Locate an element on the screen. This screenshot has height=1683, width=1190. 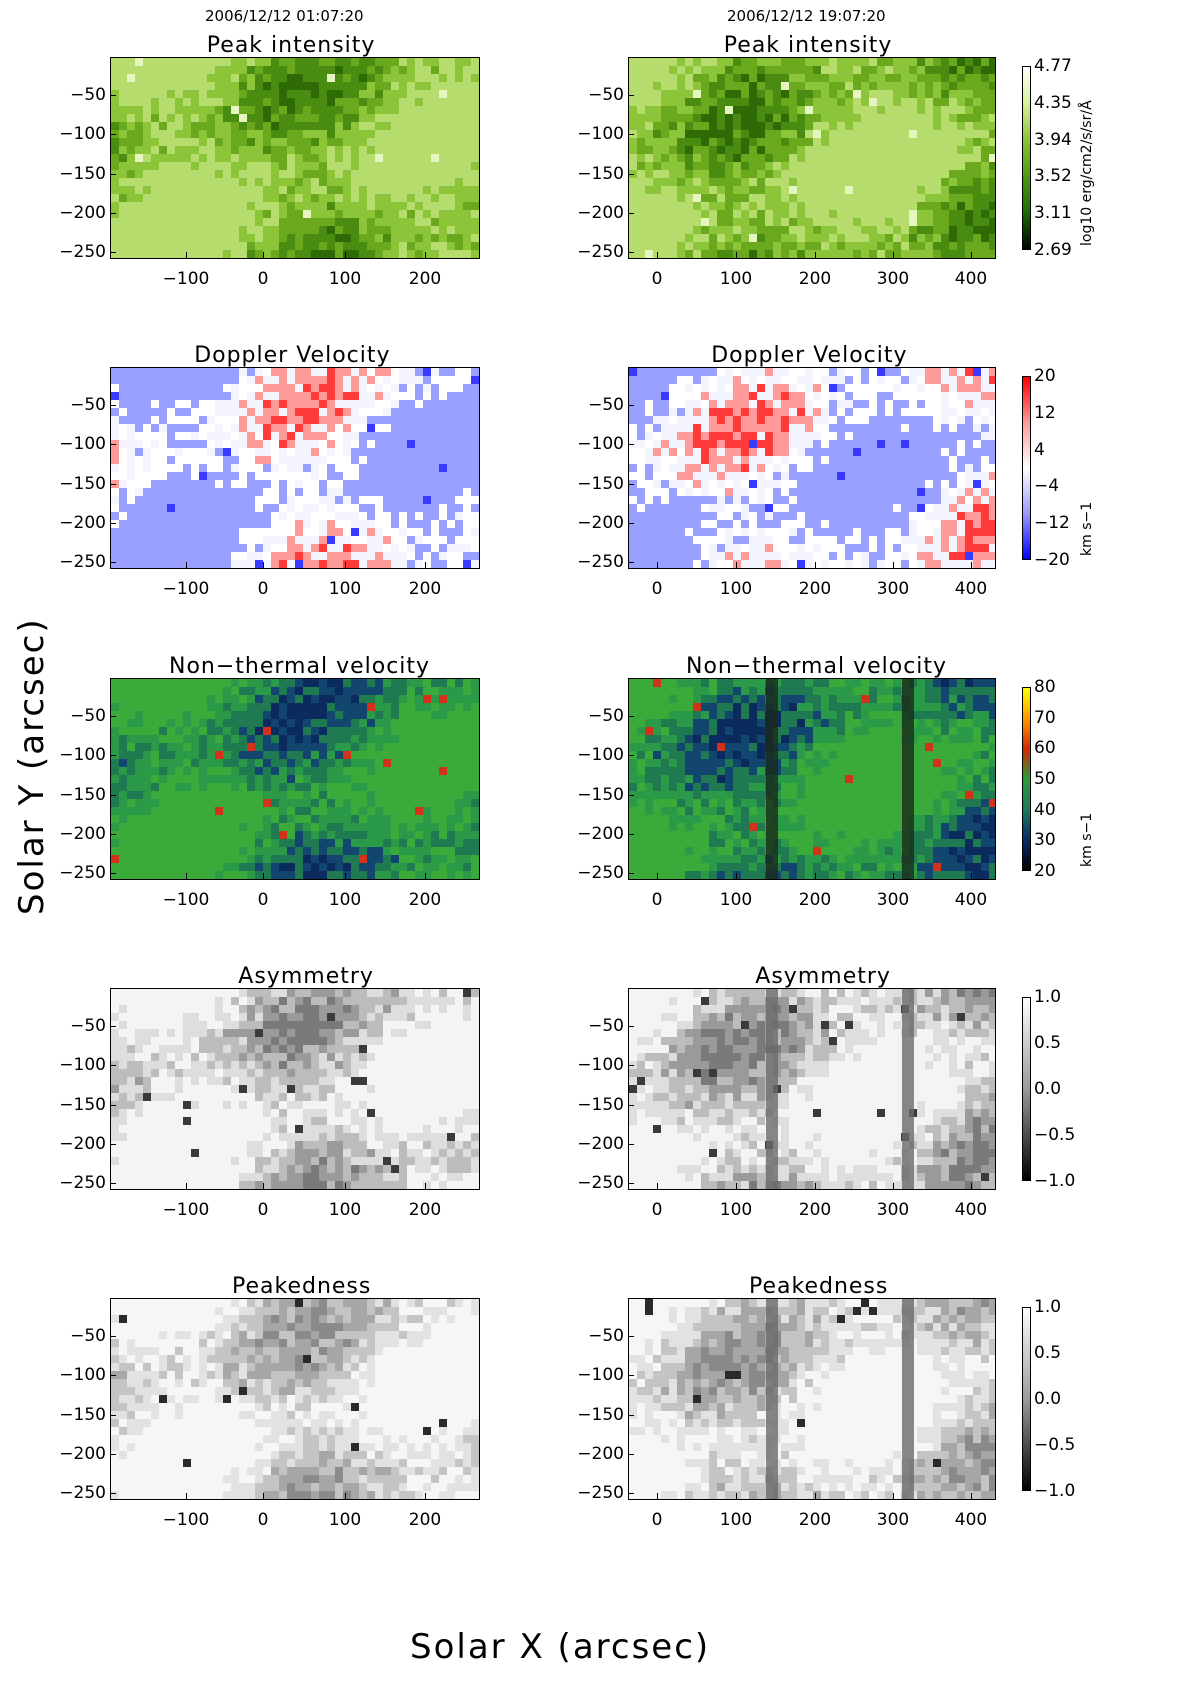
non-thermal-velocity-colorbar-unit: km s−1 is located at coordinates (1087, 839).